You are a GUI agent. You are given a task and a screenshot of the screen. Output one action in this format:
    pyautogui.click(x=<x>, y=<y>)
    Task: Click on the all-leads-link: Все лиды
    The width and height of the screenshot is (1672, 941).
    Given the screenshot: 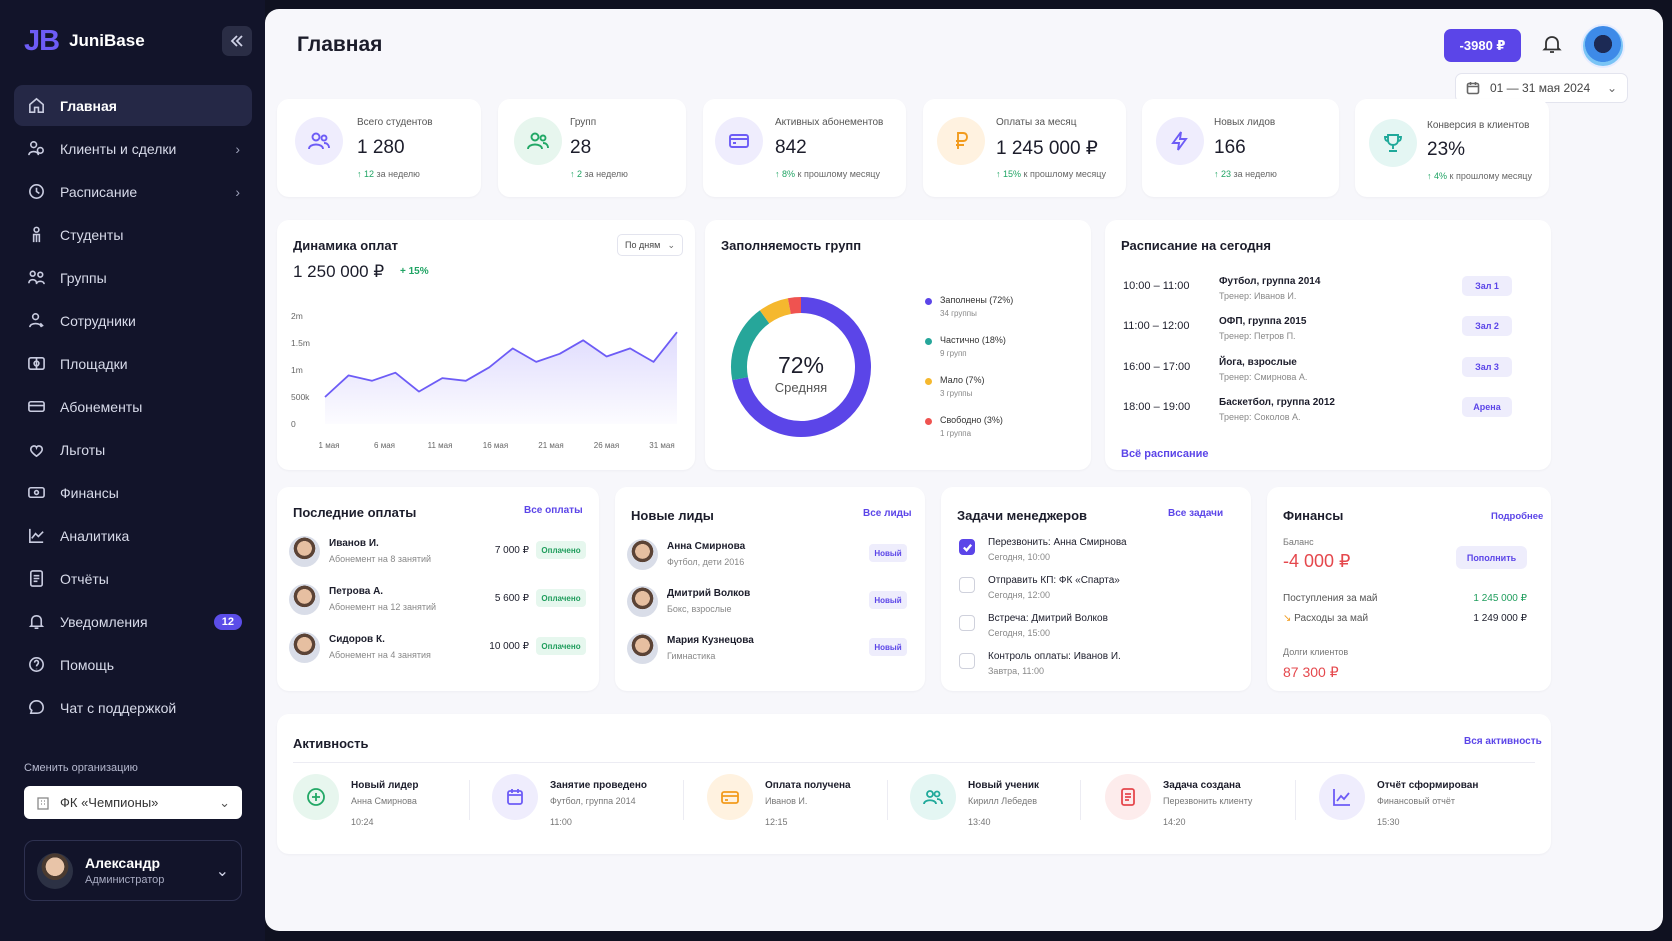 What is the action you would take?
    pyautogui.click(x=887, y=513)
    